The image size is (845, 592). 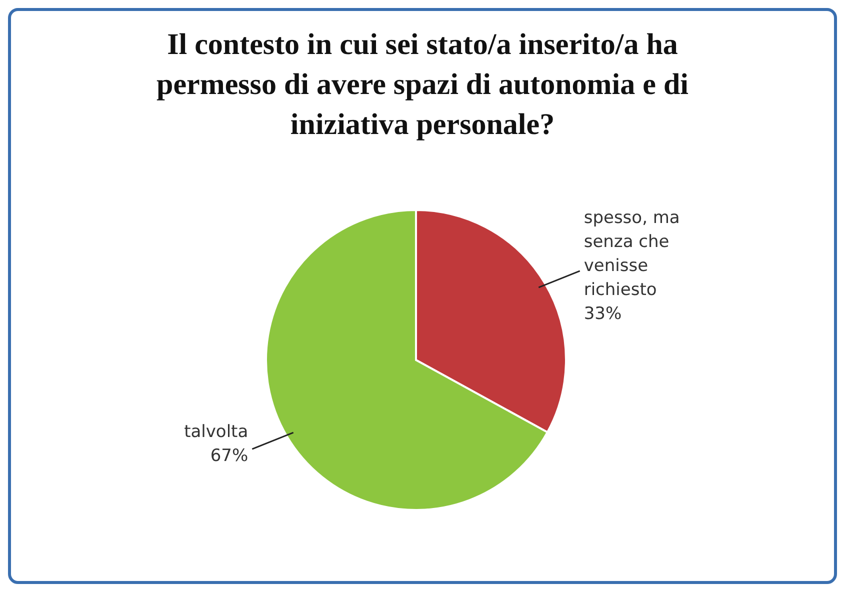 I want to click on chart-title: Il contesto in cui sei stato/a inserito/a ha permesso di avere spazi di autonomia e di iniziativa personale?, so click(x=423, y=85).